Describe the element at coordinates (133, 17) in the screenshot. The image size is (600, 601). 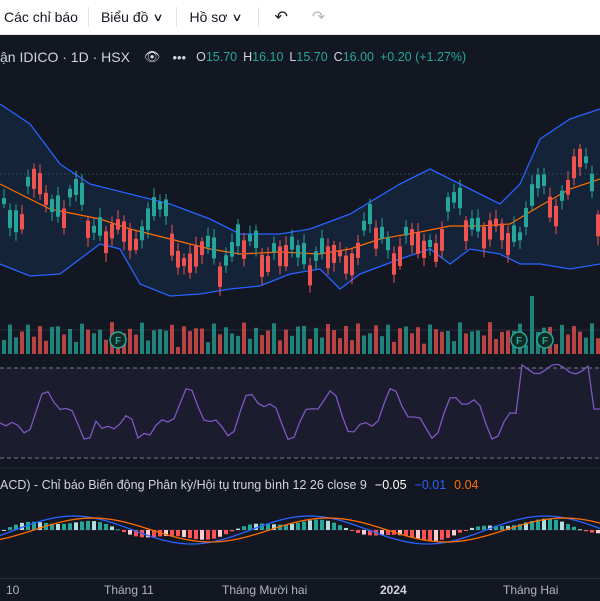
I see `chart-type-button: Biểu đồ ∨` at that location.